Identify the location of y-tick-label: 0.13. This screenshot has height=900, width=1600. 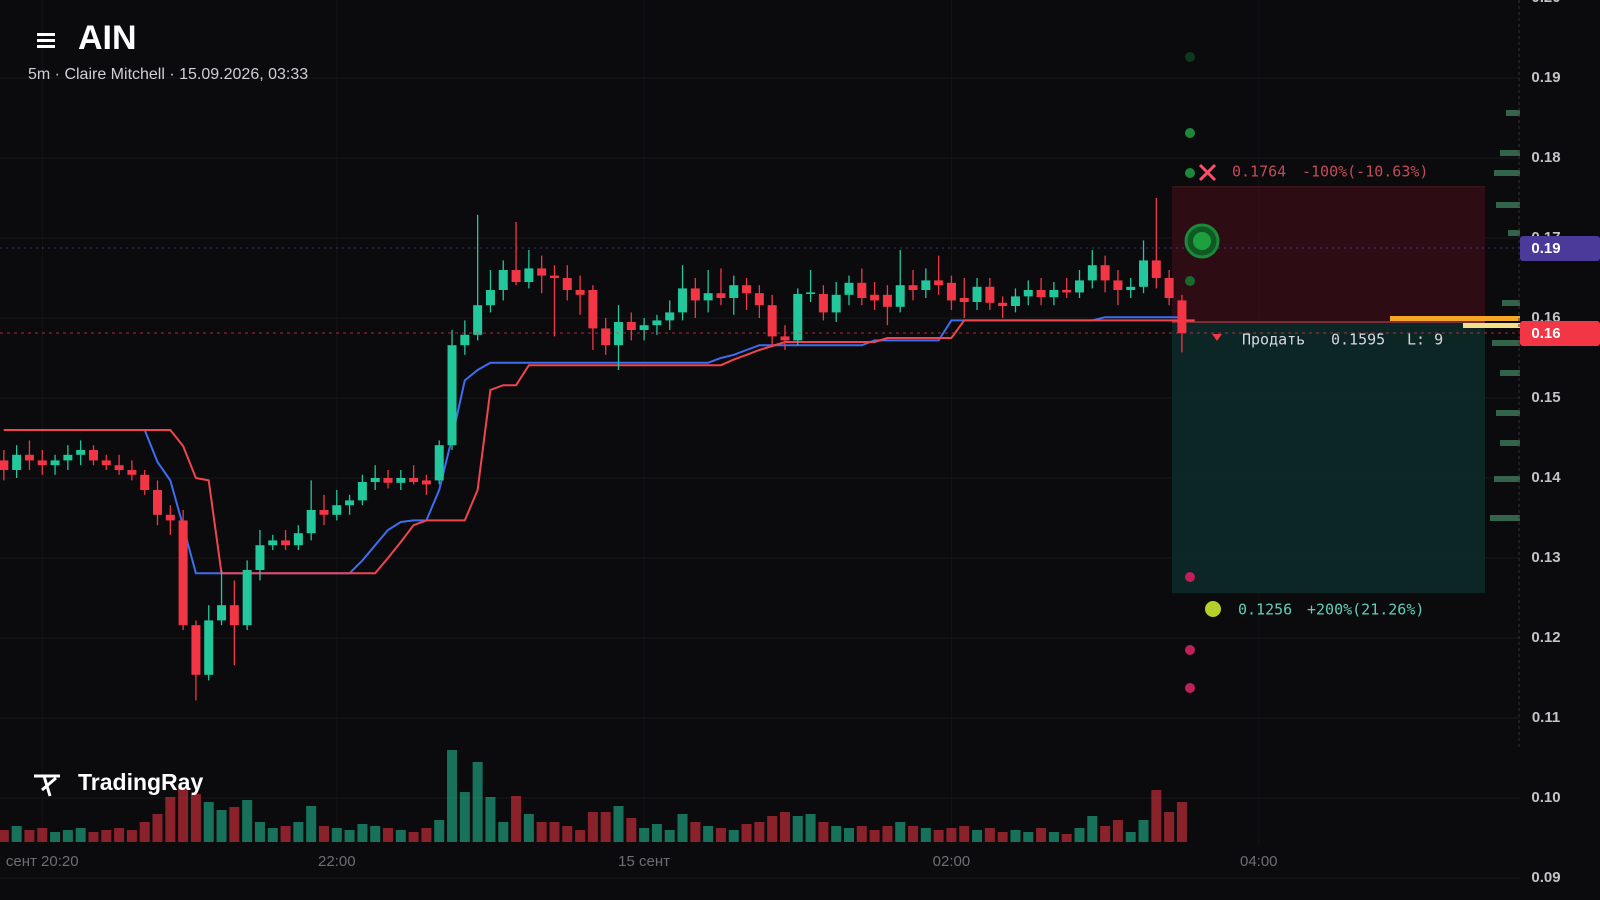
(1545, 557).